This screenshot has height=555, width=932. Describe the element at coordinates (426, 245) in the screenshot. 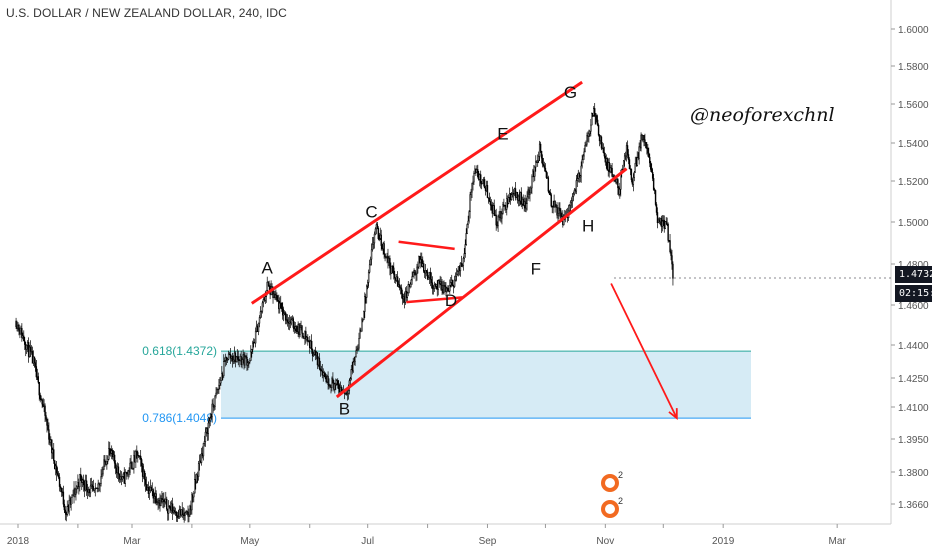

I see `flag-upper-line` at that location.